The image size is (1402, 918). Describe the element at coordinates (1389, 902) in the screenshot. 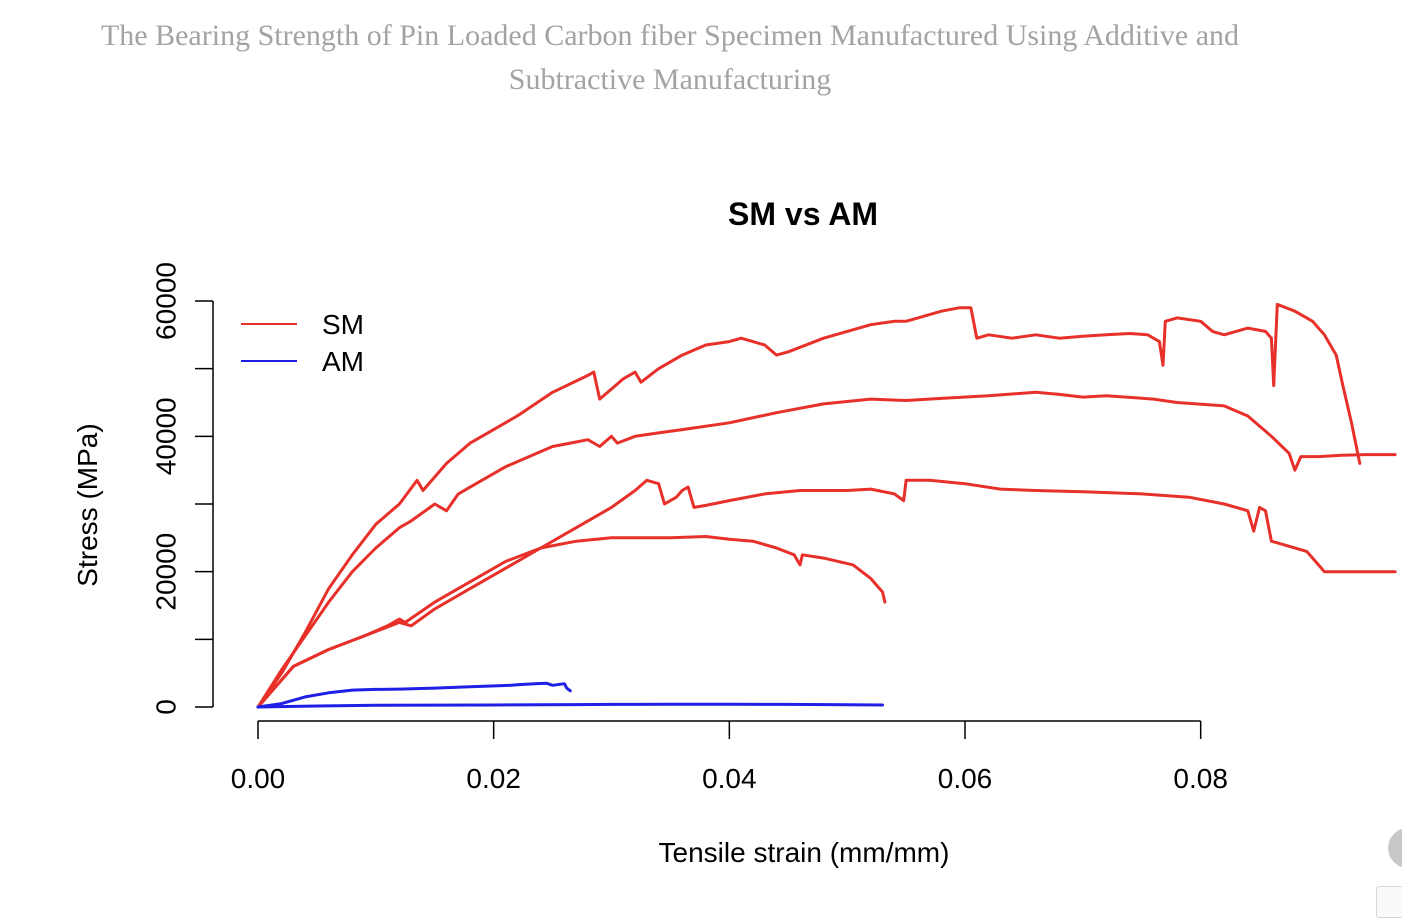

I see `corner-panel` at that location.